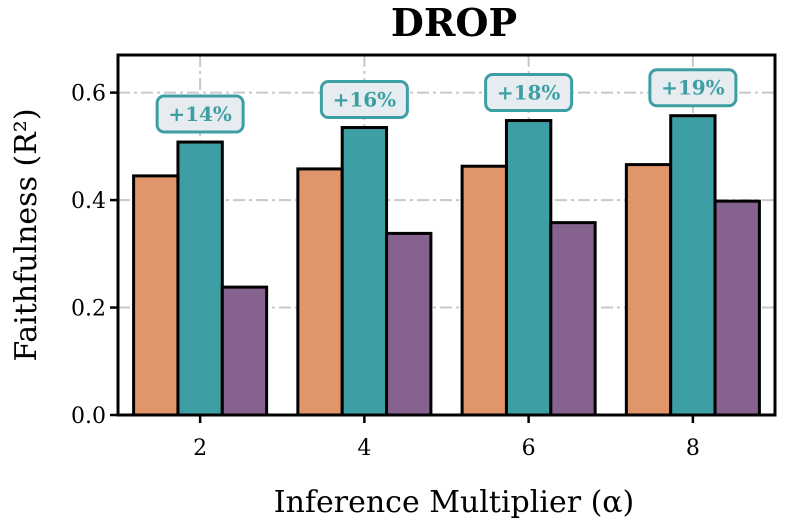 This screenshot has width=794, height=526. What do you see at coordinates (529, 448) in the screenshot?
I see `x-tick-label: 6` at bounding box center [529, 448].